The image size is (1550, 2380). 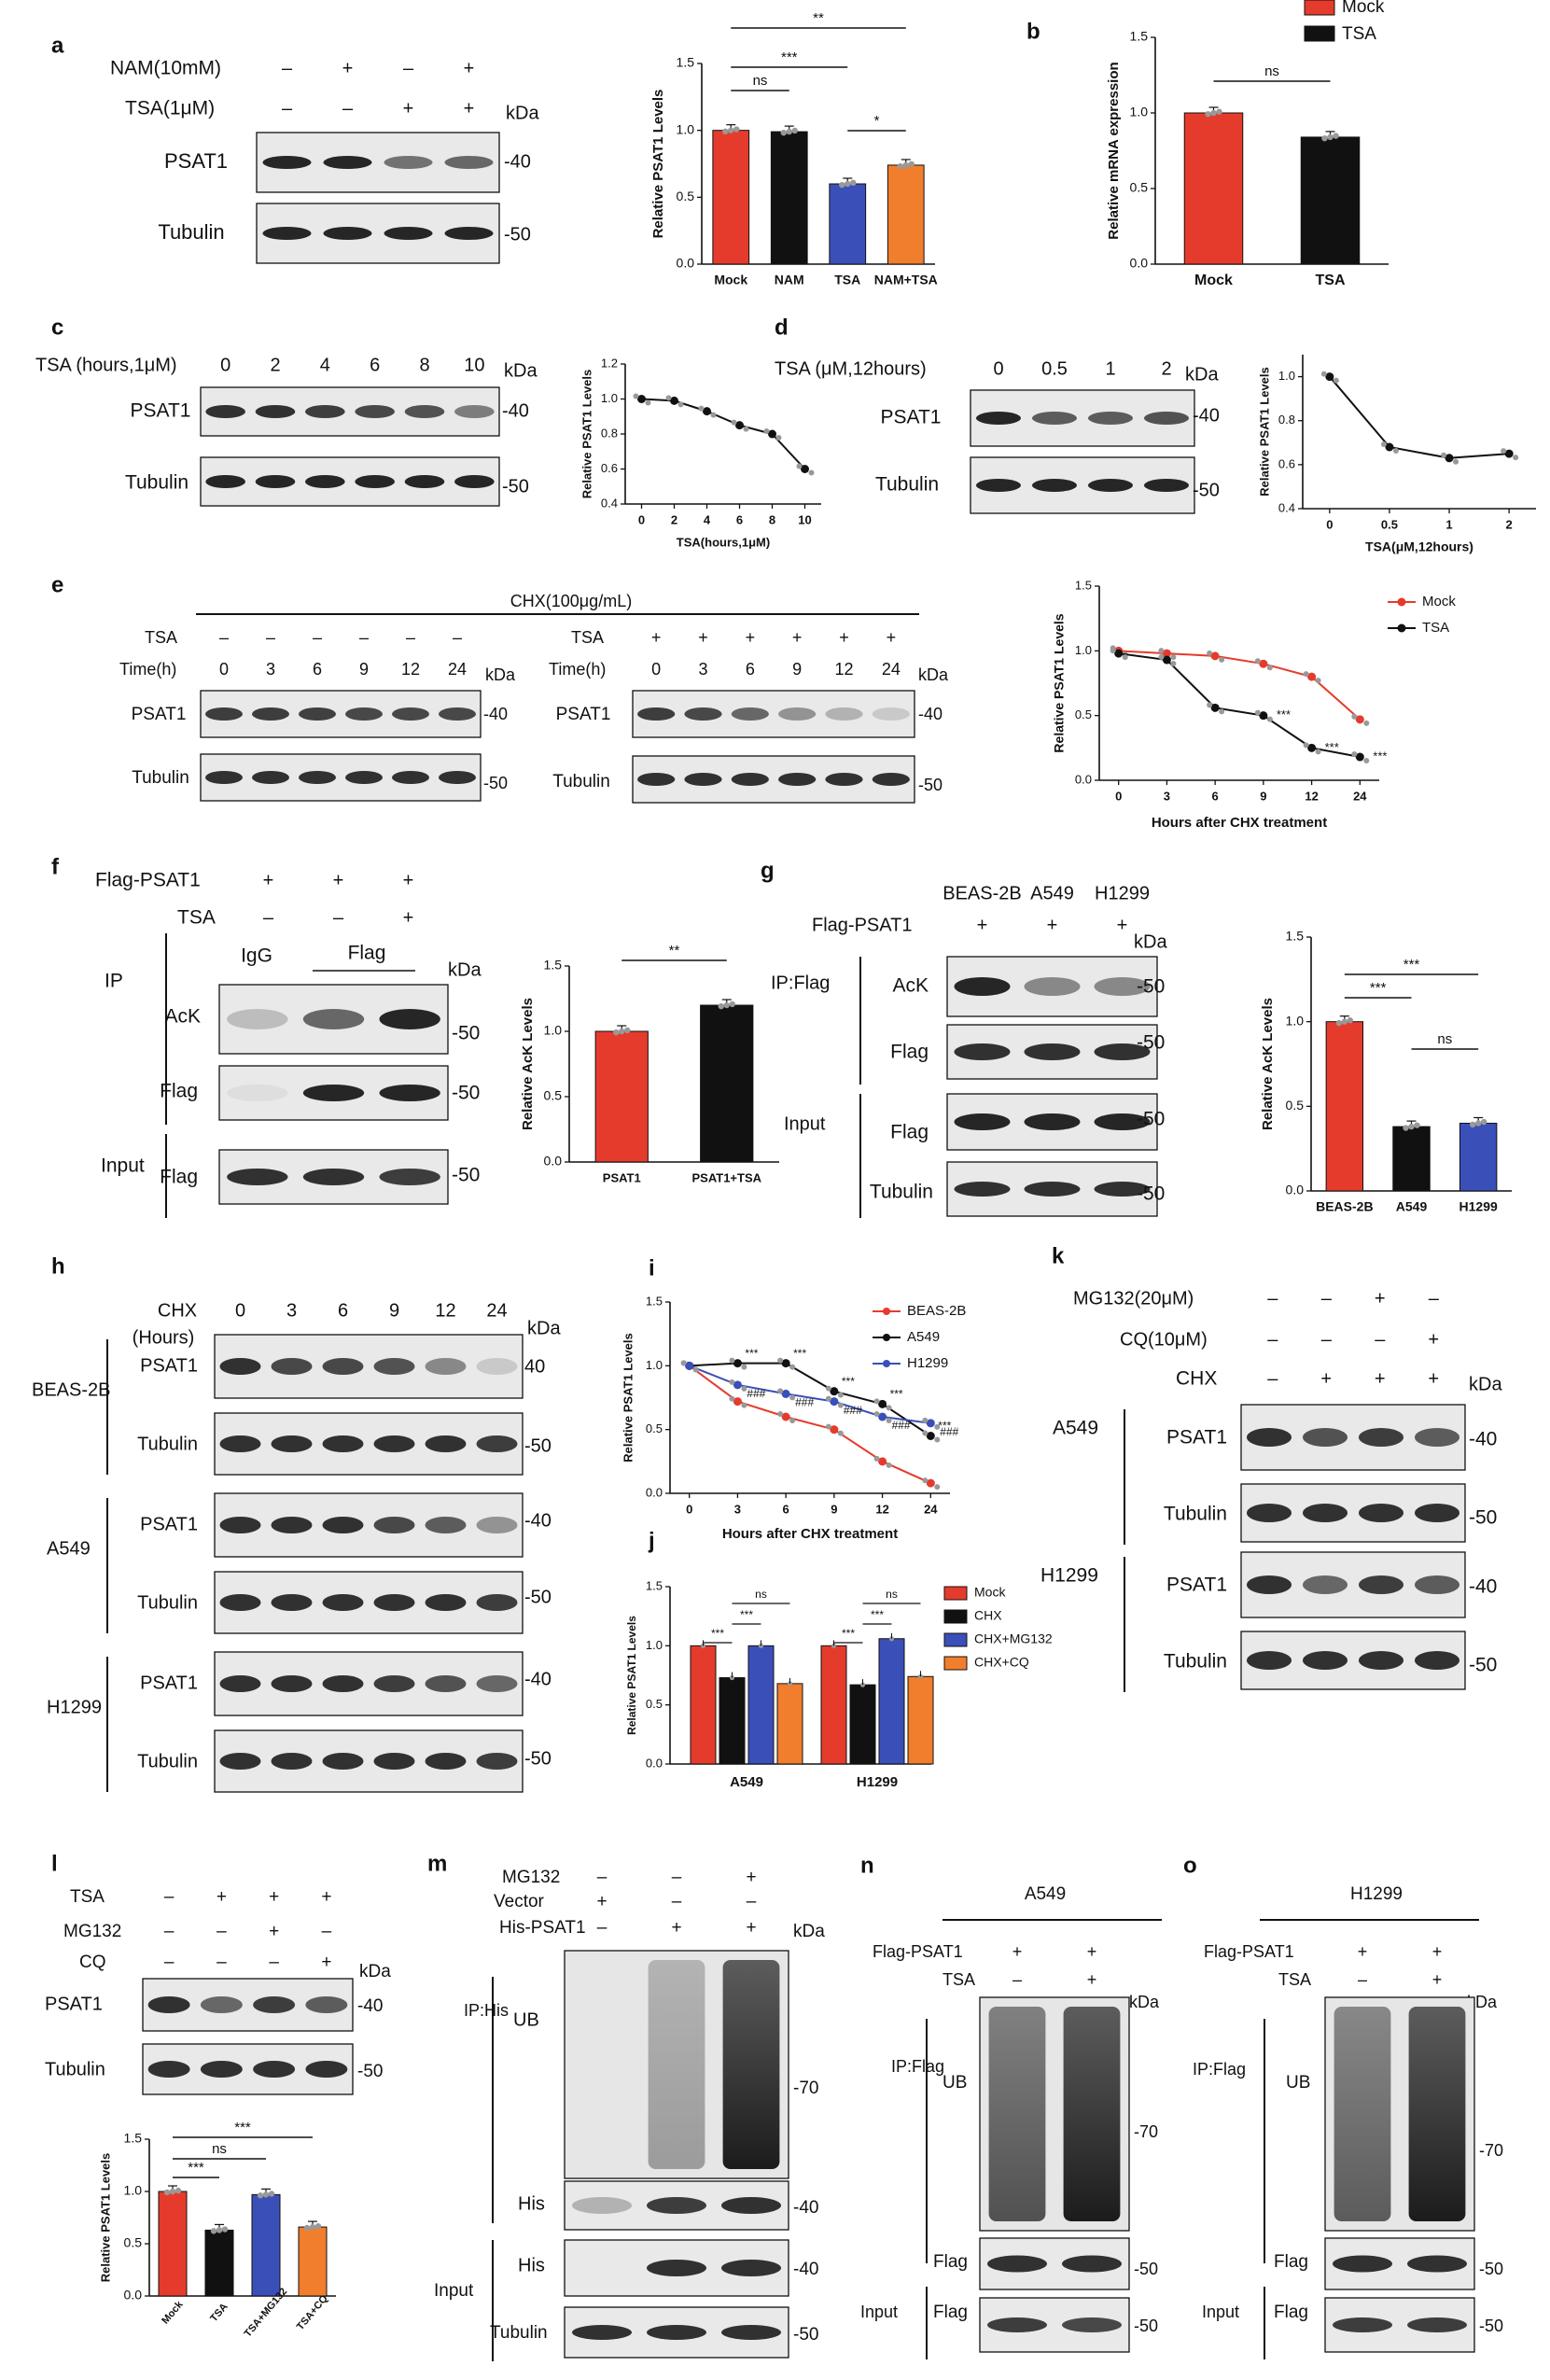 What do you see at coordinates (760, 81) in the screenshot?
I see `significance-label: ns` at bounding box center [760, 81].